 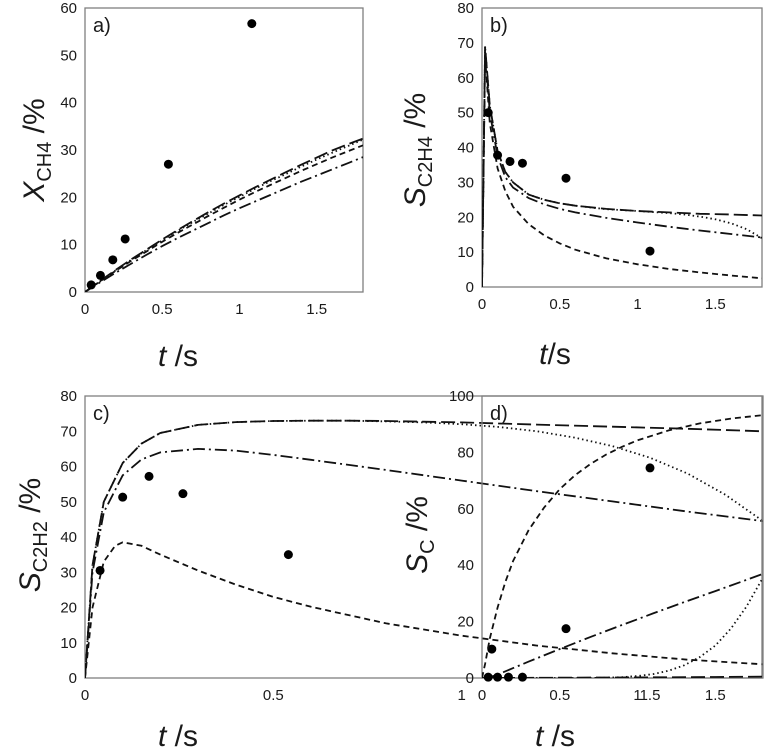 What do you see at coordinates (33, 535) in the screenshot?
I see `y-axis-title: SC2H2 /%` at bounding box center [33, 535].